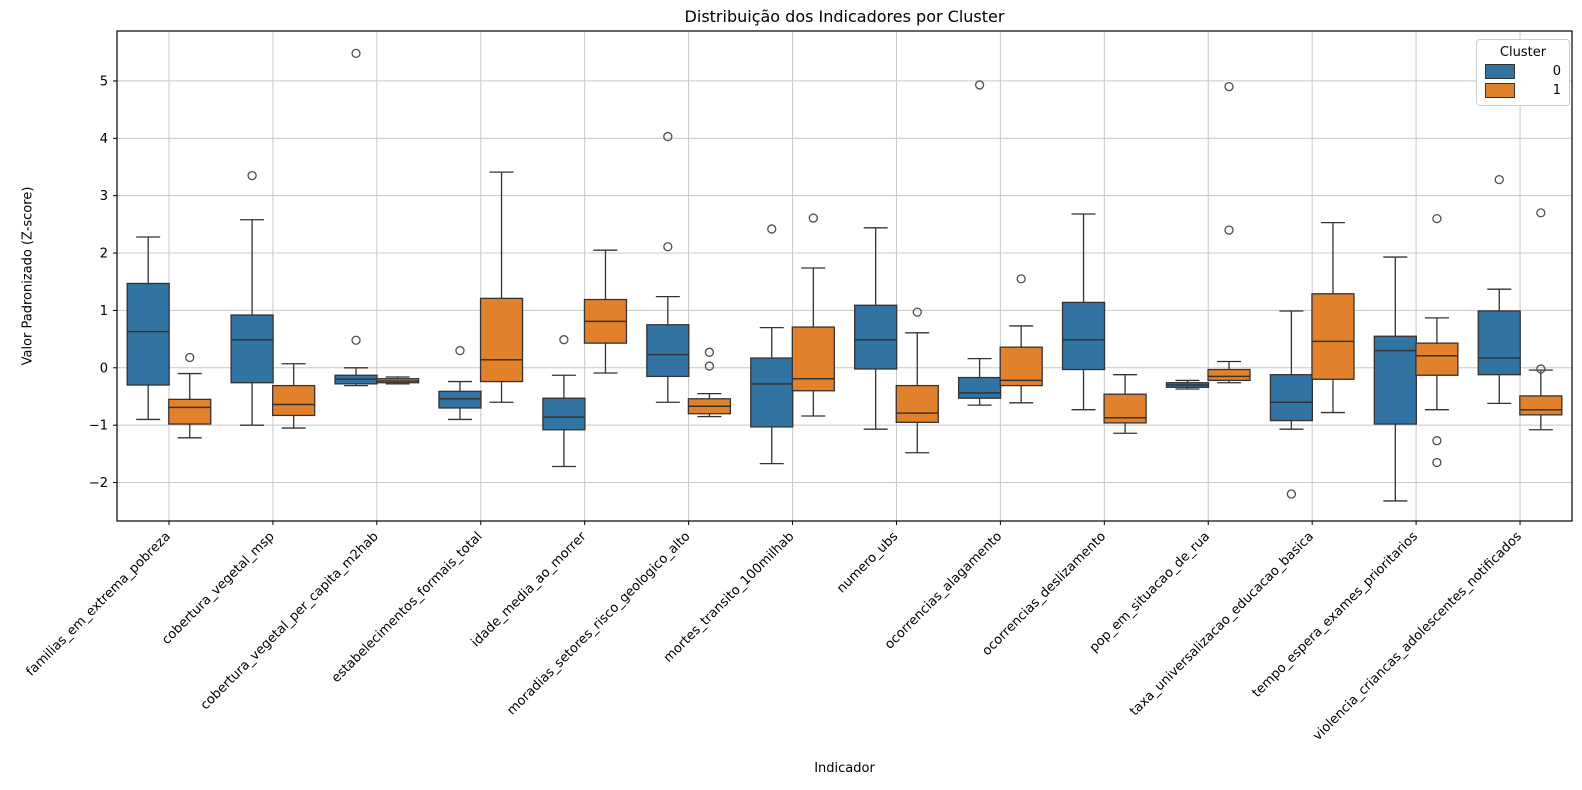 This screenshot has height=790, width=1582. Describe the element at coordinates (1395, 380) in the screenshot. I see `box-cluster0-tempo_espera_exames_prioritarios` at that location.